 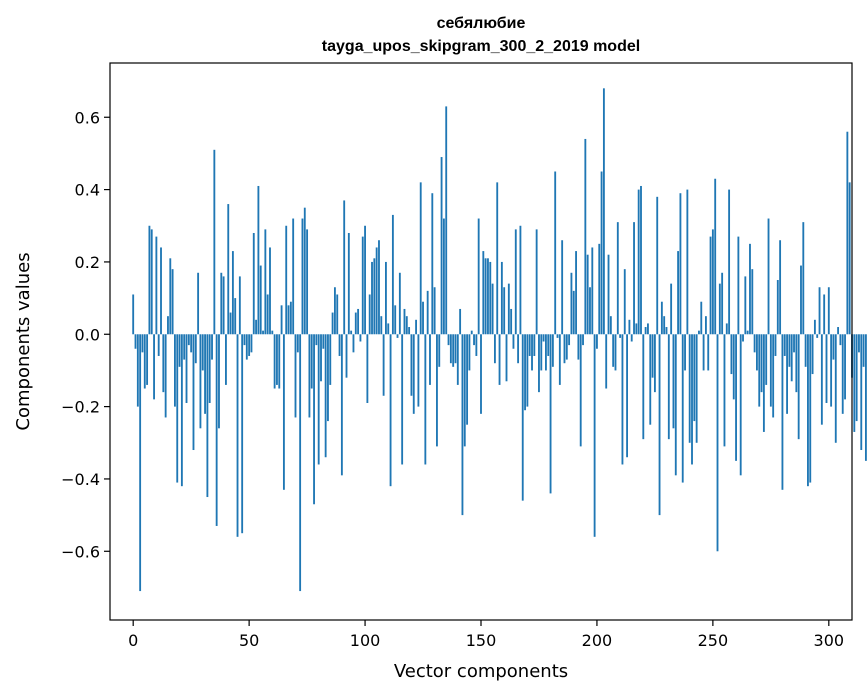 I want to click on x-tick-label: 250, so click(x=713, y=640).